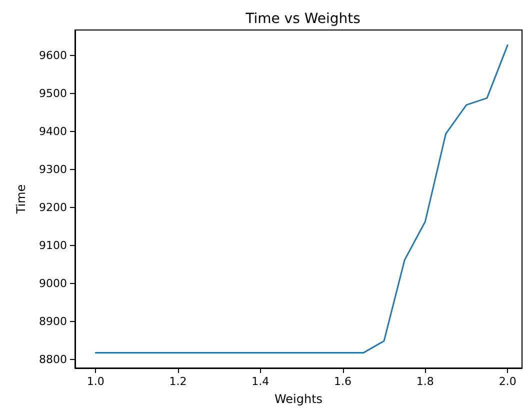  What do you see at coordinates (21, 199) in the screenshot?
I see `y-axis-title: Time` at bounding box center [21, 199].